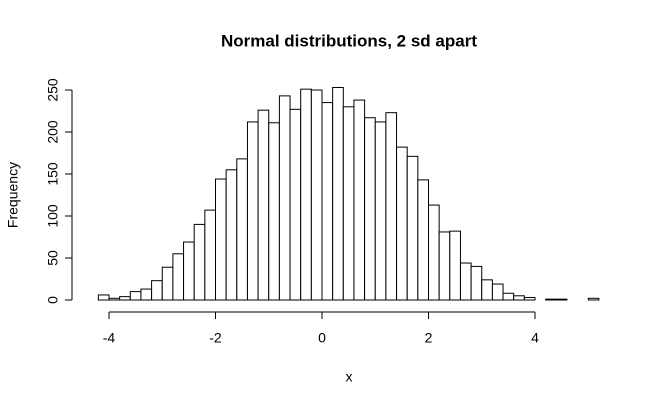 The width and height of the screenshot is (660, 407). Describe the element at coordinates (53, 216) in the screenshot. I see `y-tick-label: 100` at that location.